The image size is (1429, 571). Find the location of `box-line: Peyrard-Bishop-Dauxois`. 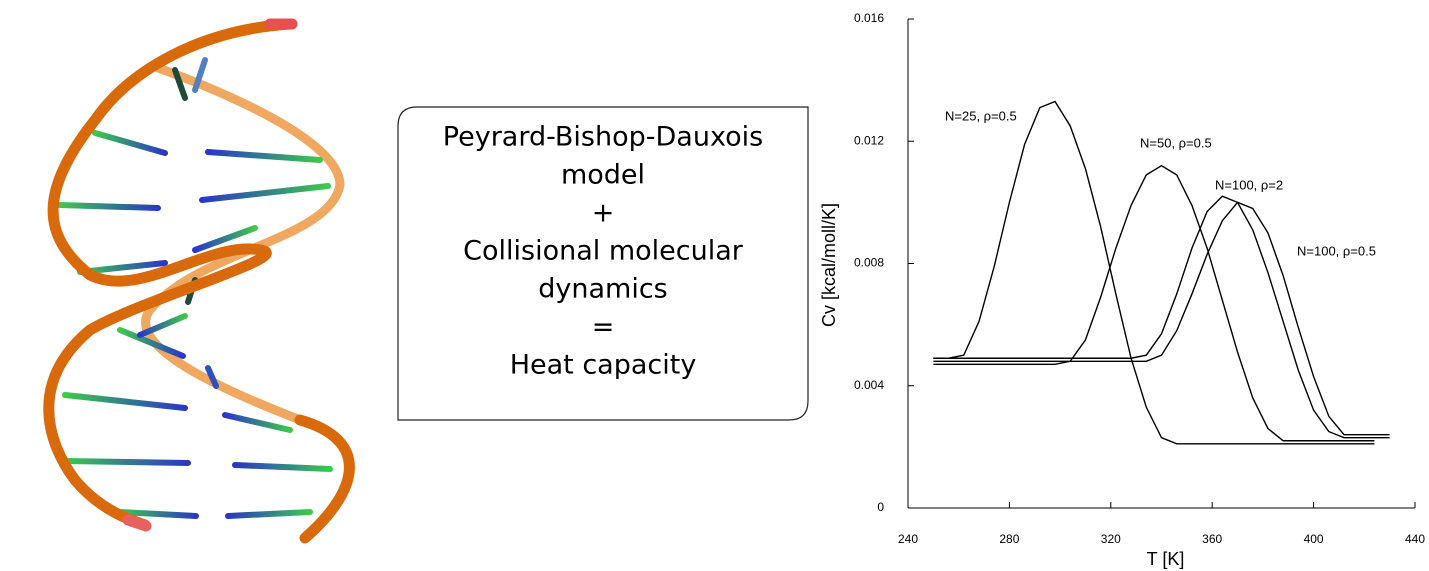

box-line: Peyrard-Bishop-Dauxois is located at coordinates (603, 137).